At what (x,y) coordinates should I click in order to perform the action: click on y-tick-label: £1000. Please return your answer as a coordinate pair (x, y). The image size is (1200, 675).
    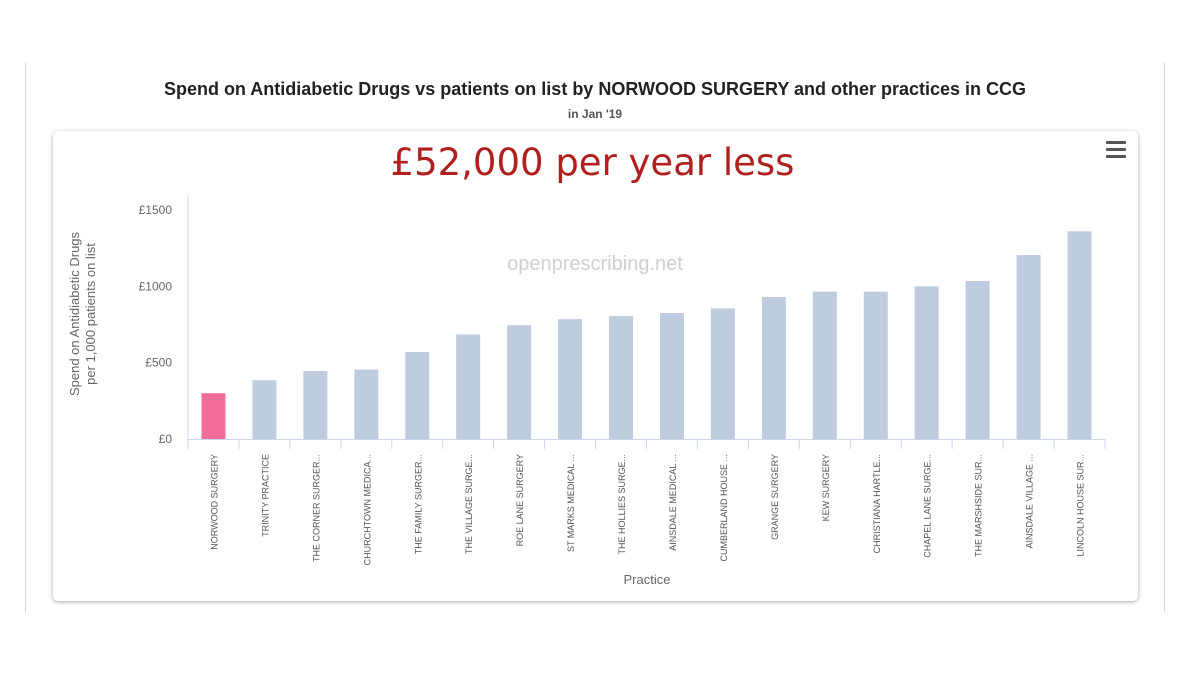
    Looking at the image, I should click on (156, 286).